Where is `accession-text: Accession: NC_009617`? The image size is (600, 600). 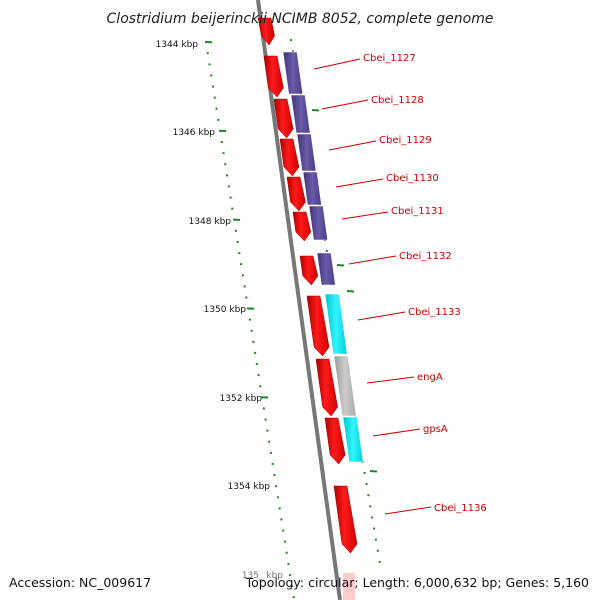 accession-text: Accession: NC_009617 is located at coordinates (80, 582).